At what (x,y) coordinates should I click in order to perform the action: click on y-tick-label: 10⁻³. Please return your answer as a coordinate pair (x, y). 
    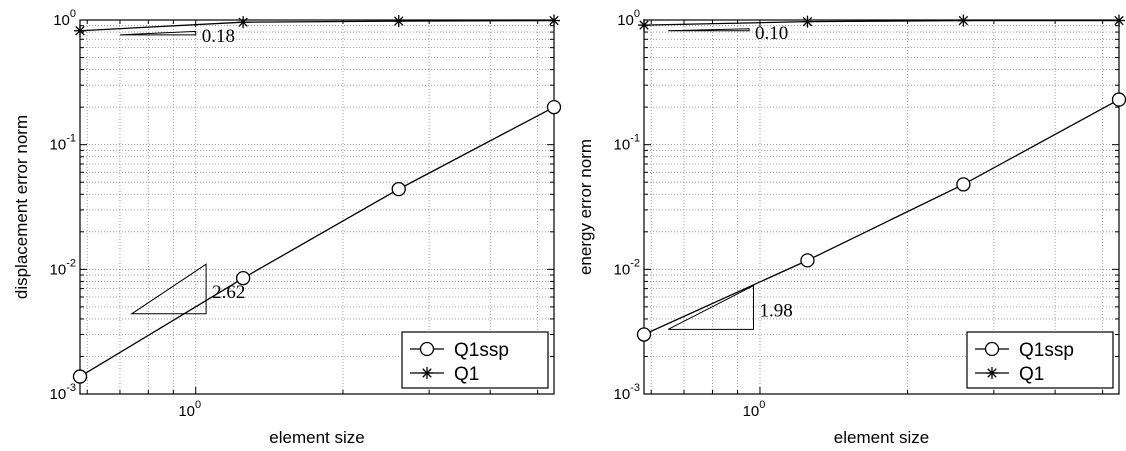
    Looking at the image, I should click on (627, 392).